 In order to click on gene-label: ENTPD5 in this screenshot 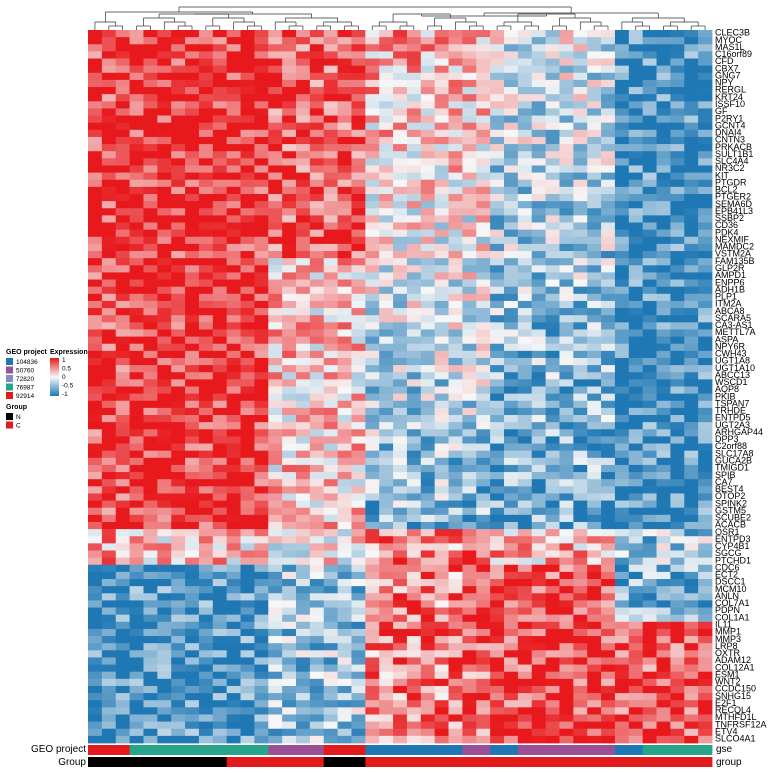, I will do `click(733, 418)`.